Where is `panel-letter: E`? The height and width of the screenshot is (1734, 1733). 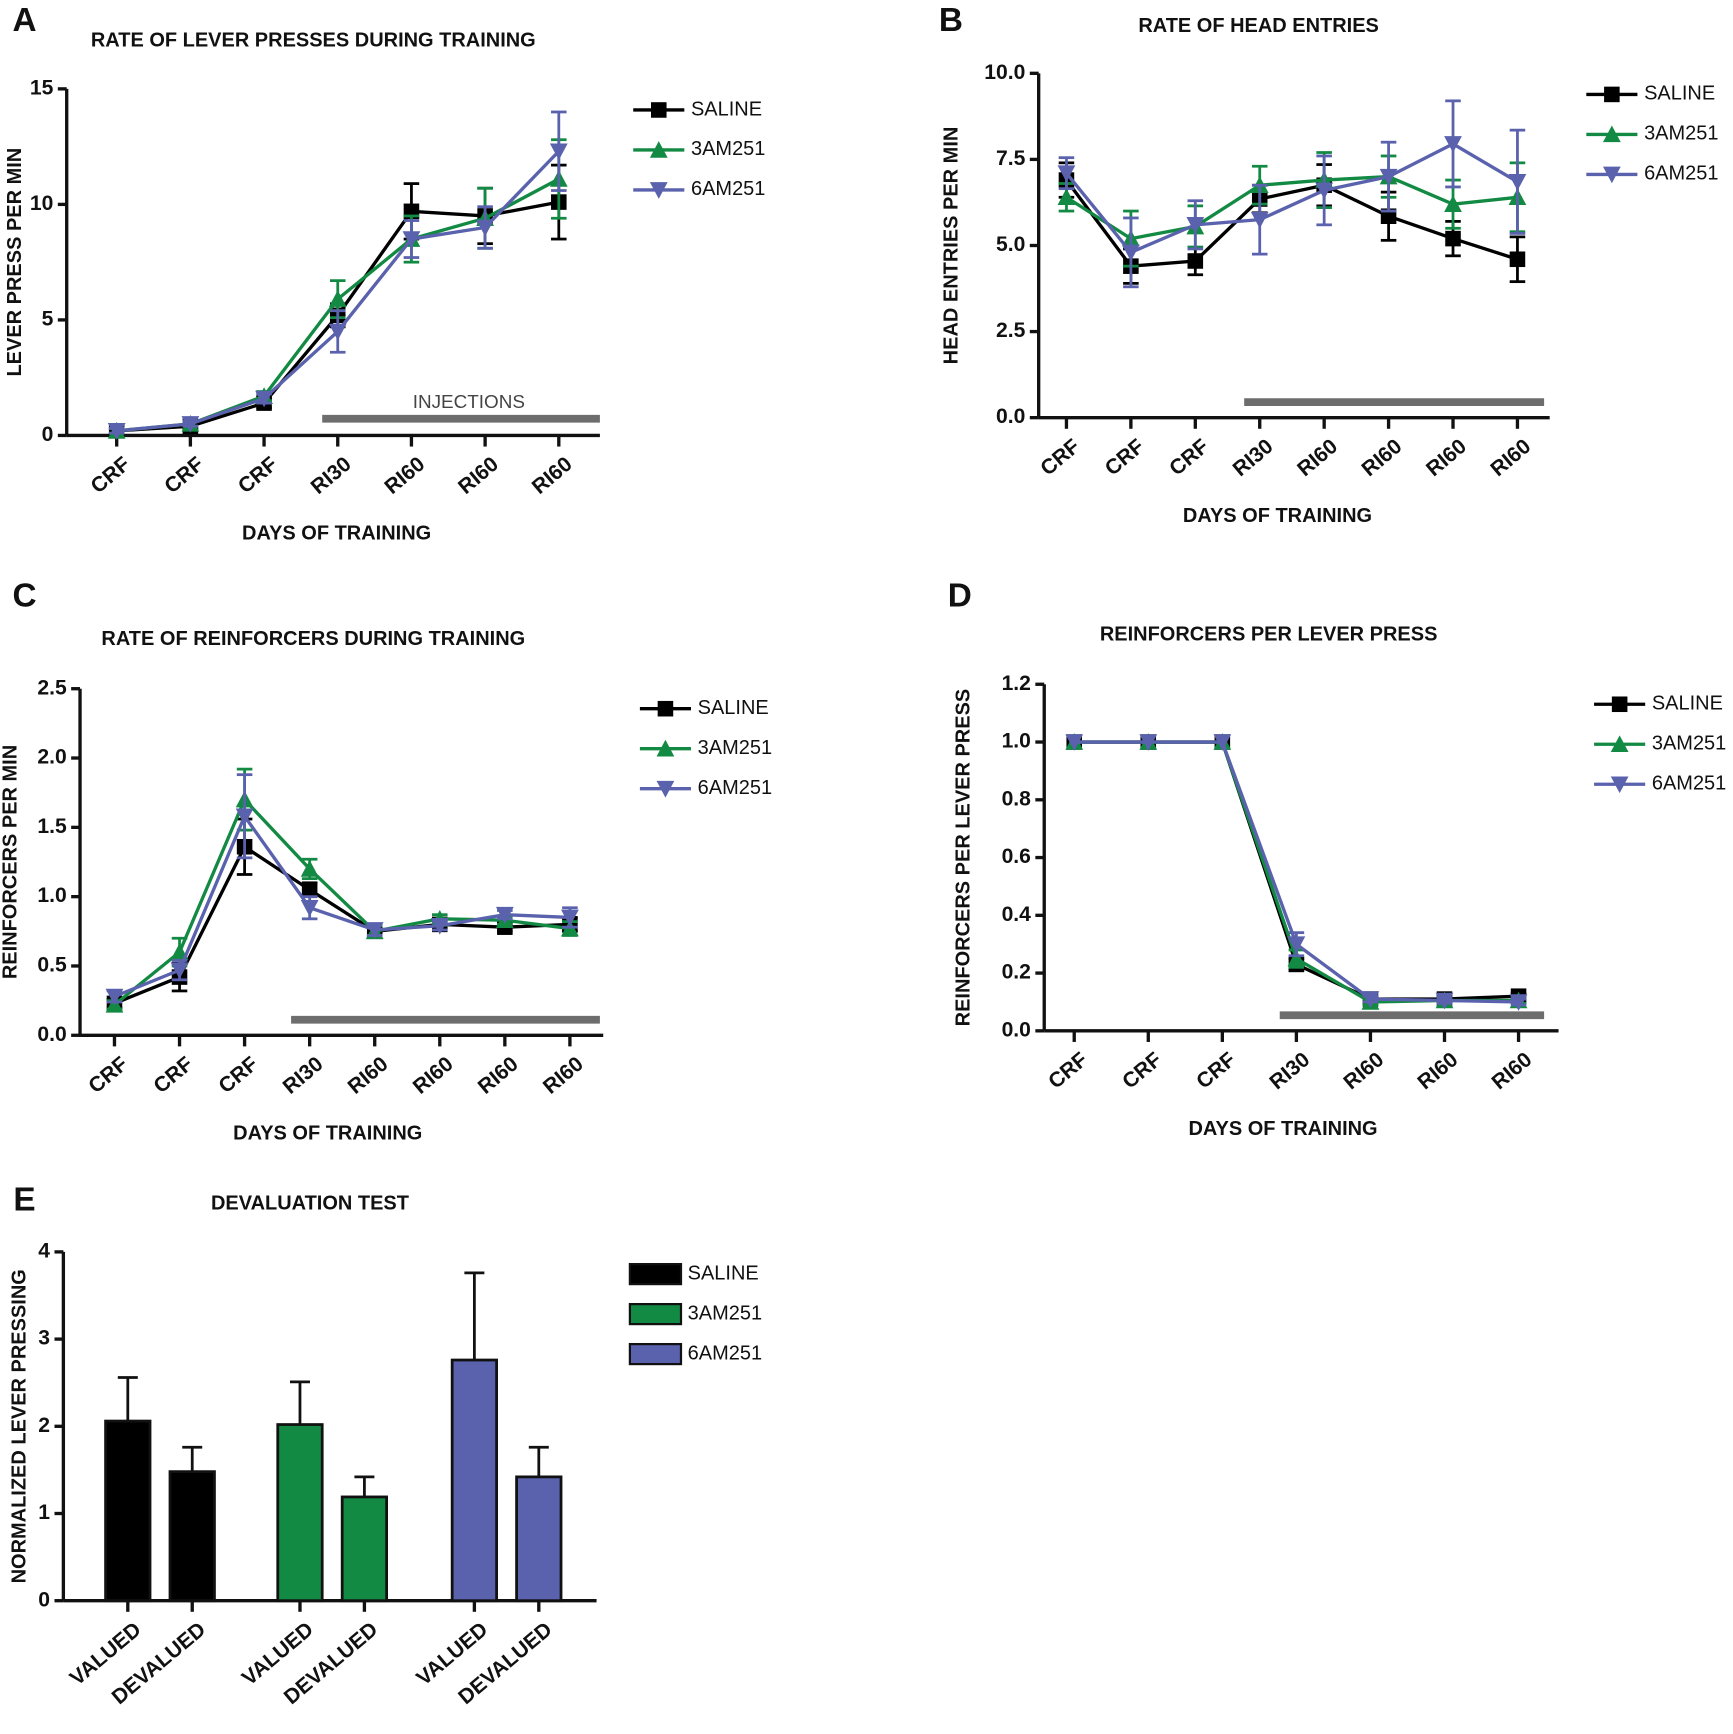
panel-letter: E is located at coordinates (24, 1200).